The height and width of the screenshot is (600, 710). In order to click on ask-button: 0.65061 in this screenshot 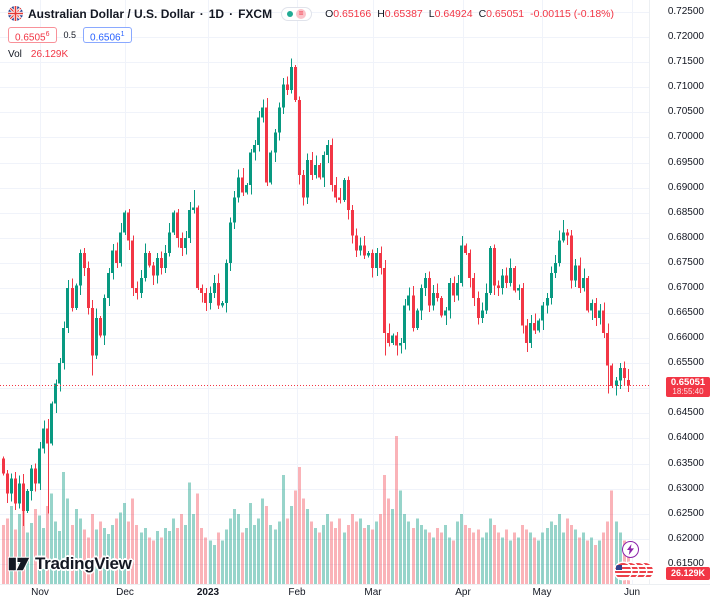, I will do `click(107, 35)`.